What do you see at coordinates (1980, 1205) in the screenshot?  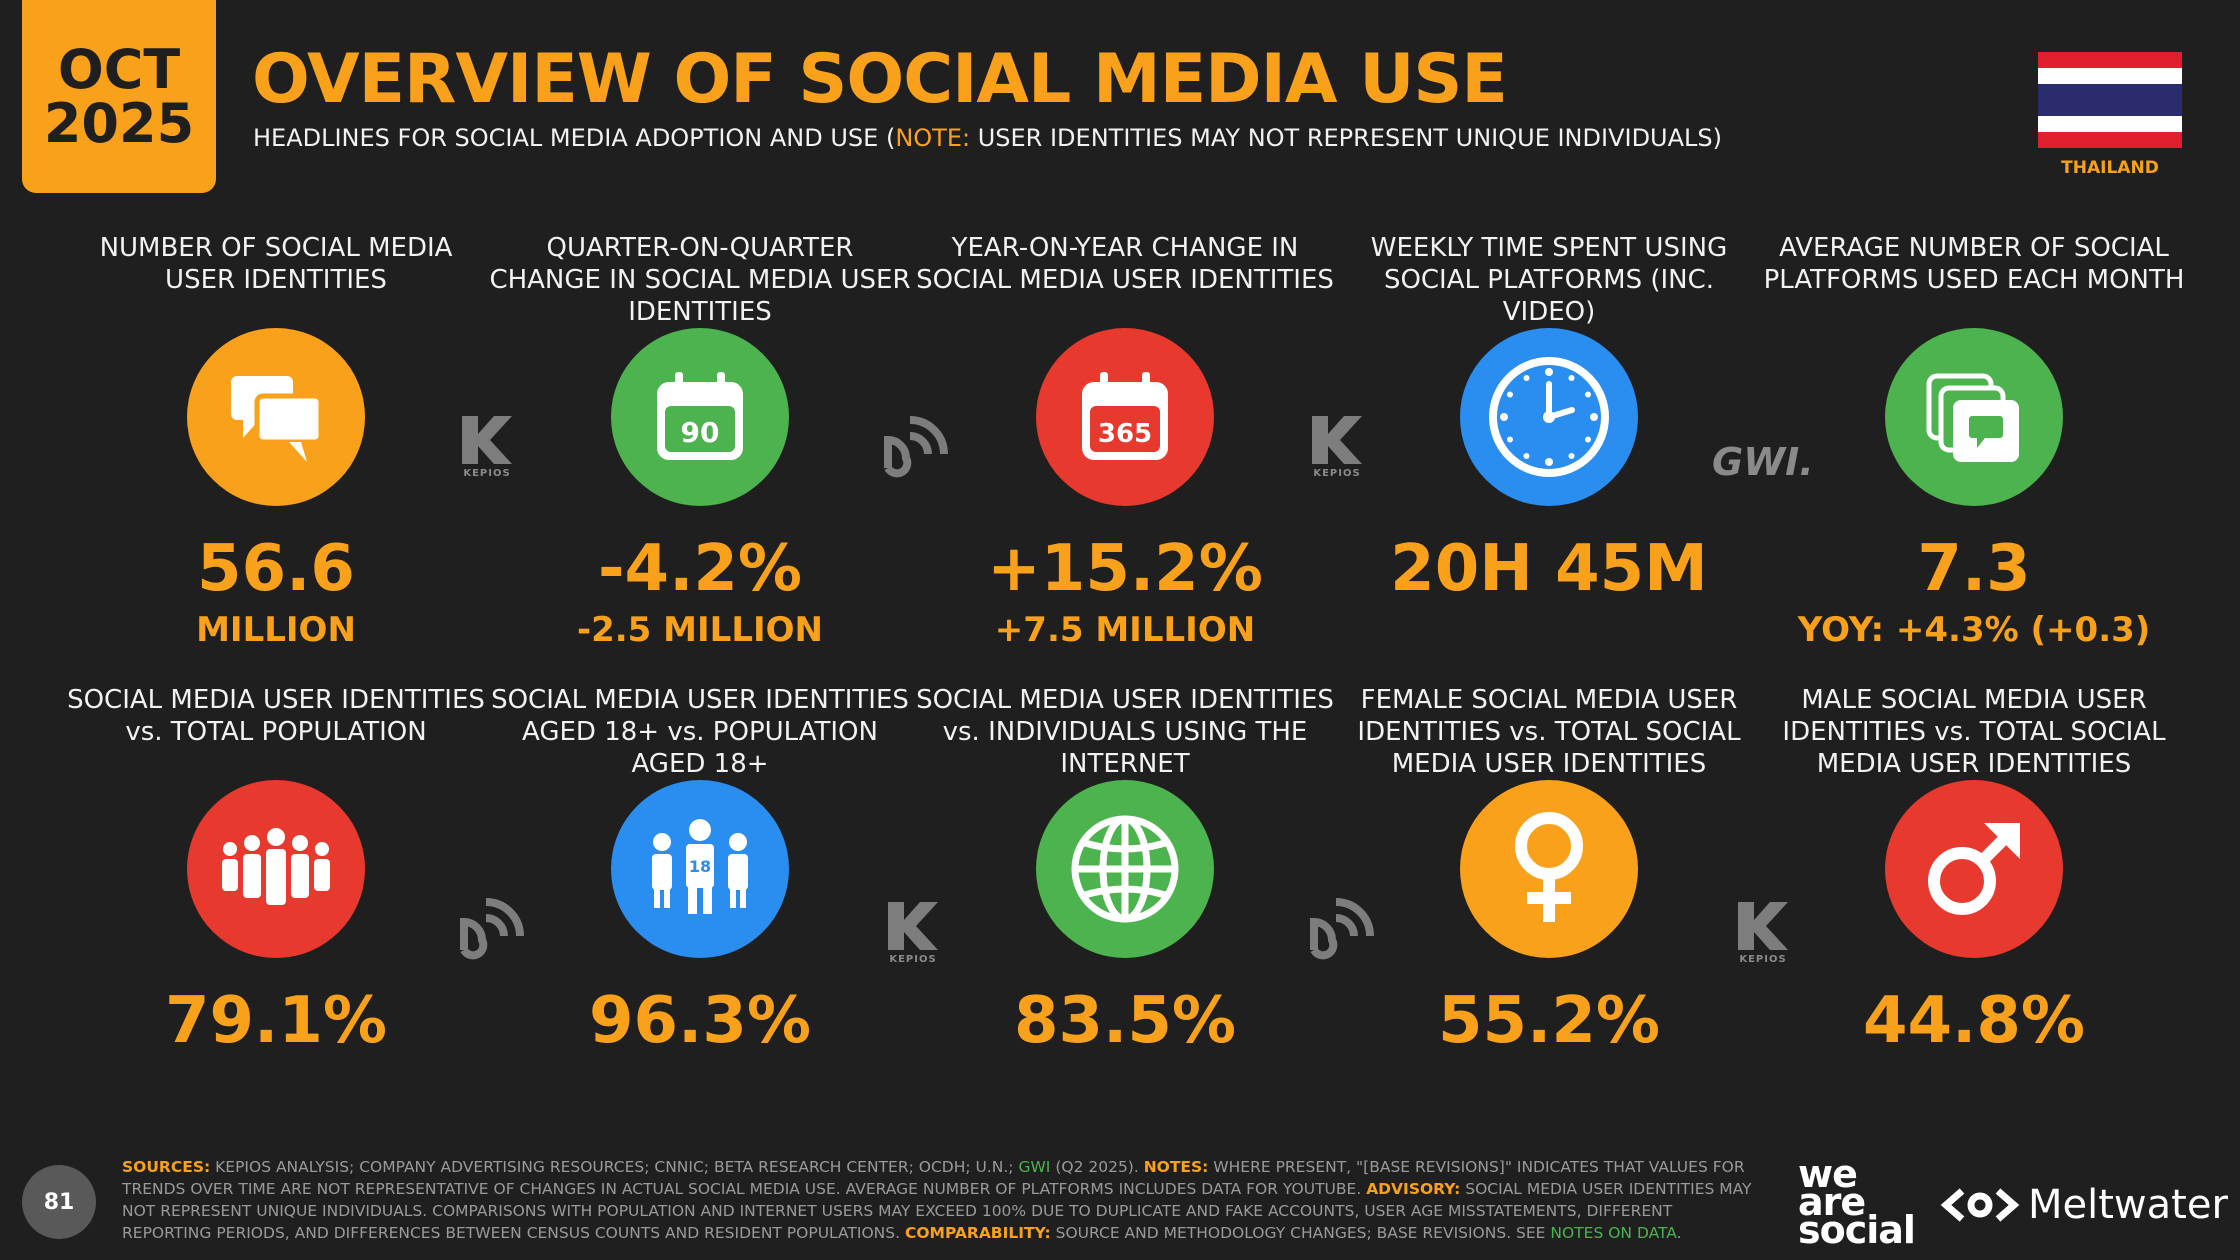 I see `meltwater-icon` at bounding box center [1980, 1205].